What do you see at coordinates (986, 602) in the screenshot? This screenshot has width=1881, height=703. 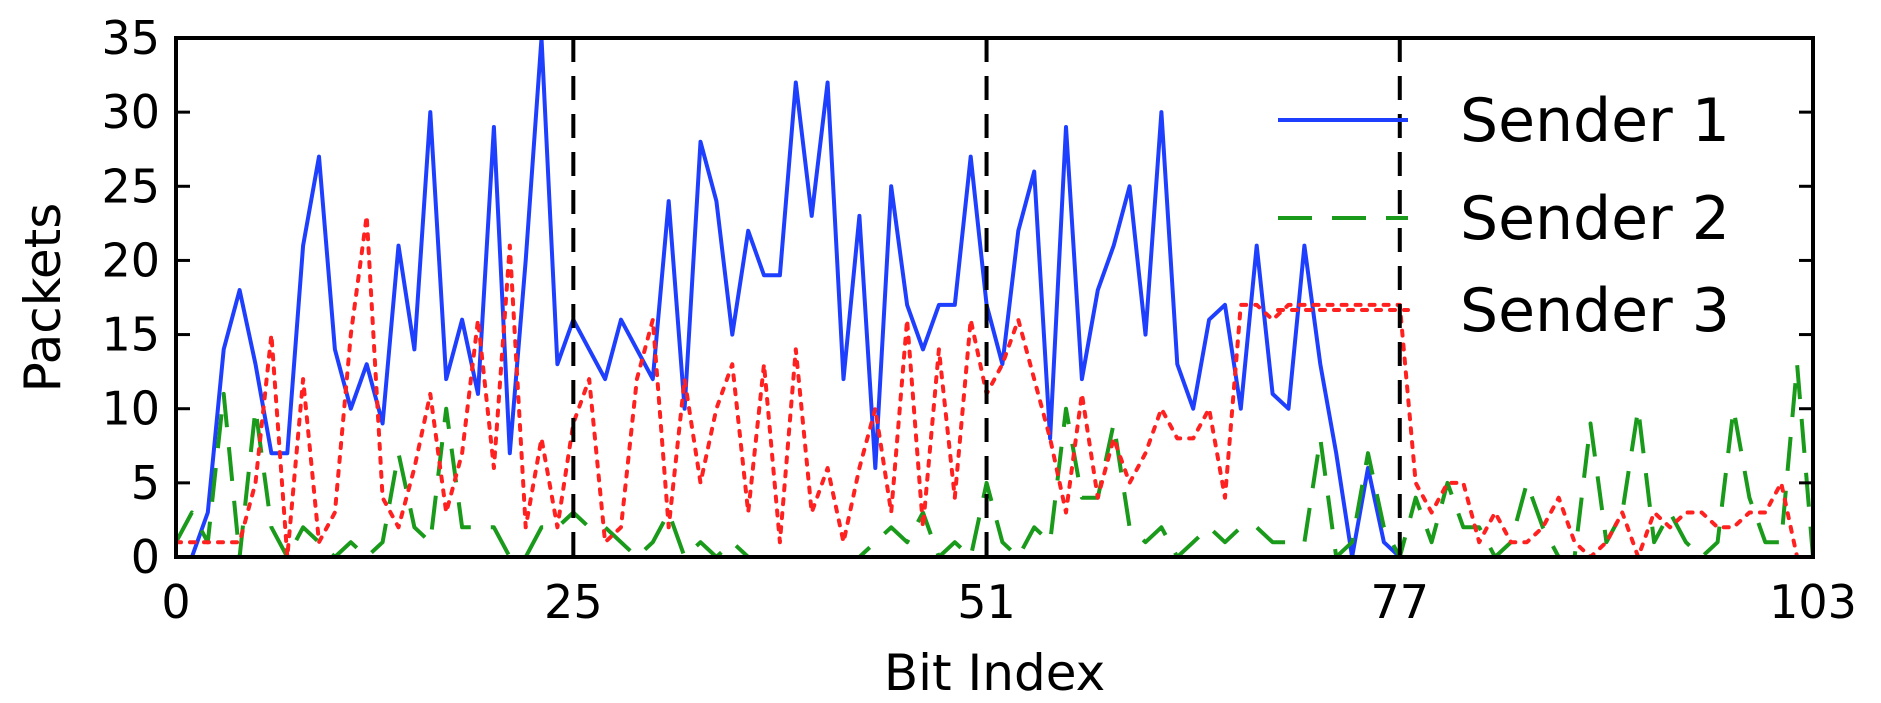 I see `x-tick-label: 51` at bounding box center [986, 602].